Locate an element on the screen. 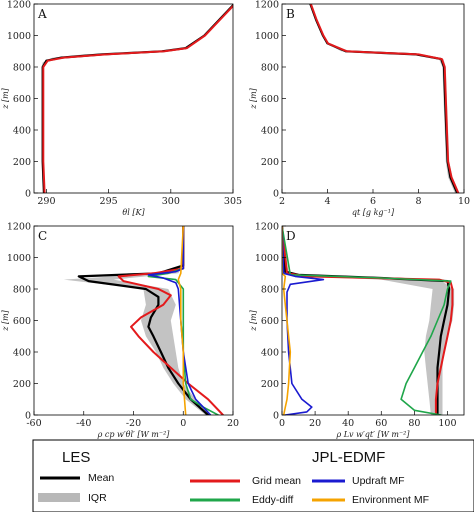  legend-mean-label: Mean is located at coordinates (101, 478).